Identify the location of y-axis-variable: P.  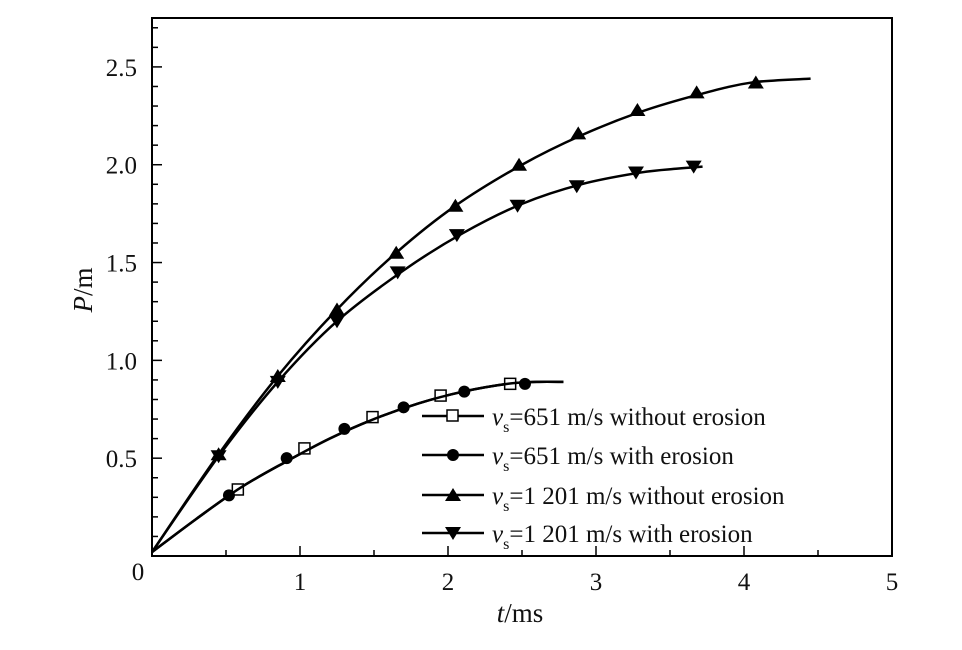
(83, 305).